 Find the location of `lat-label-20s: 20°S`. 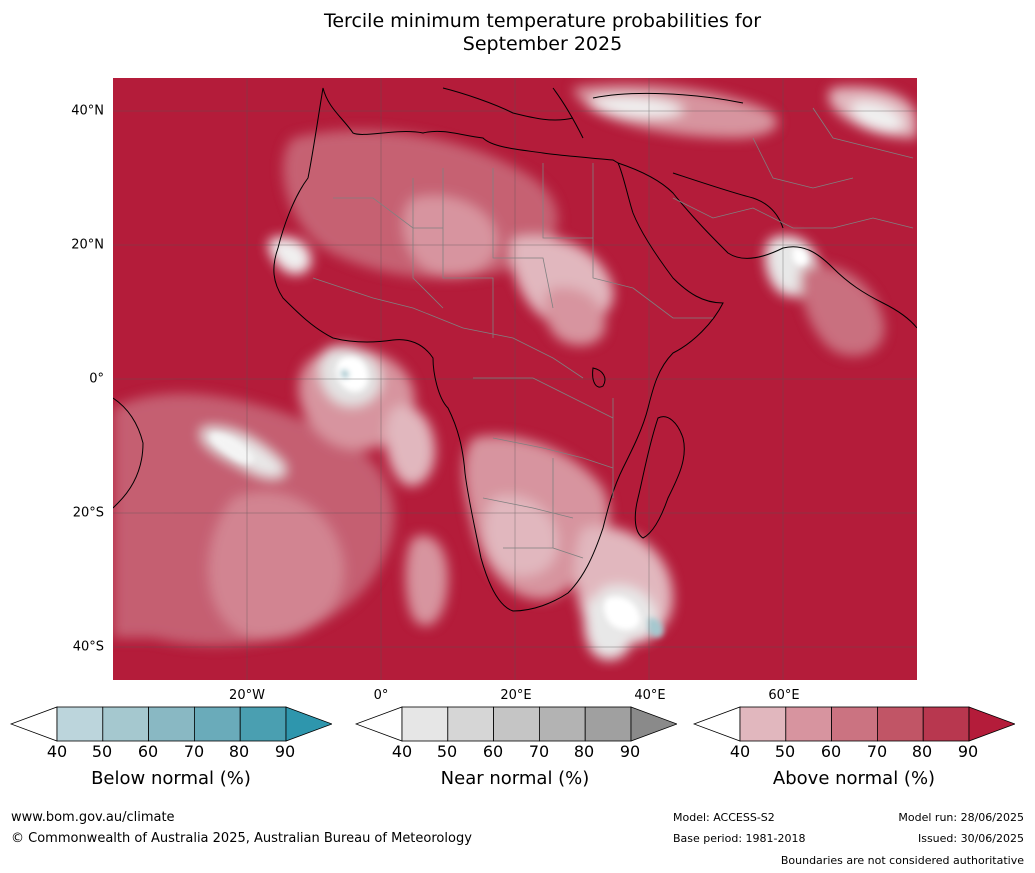

lat-label-20s: 20°S is located at coordinates (88, 513).